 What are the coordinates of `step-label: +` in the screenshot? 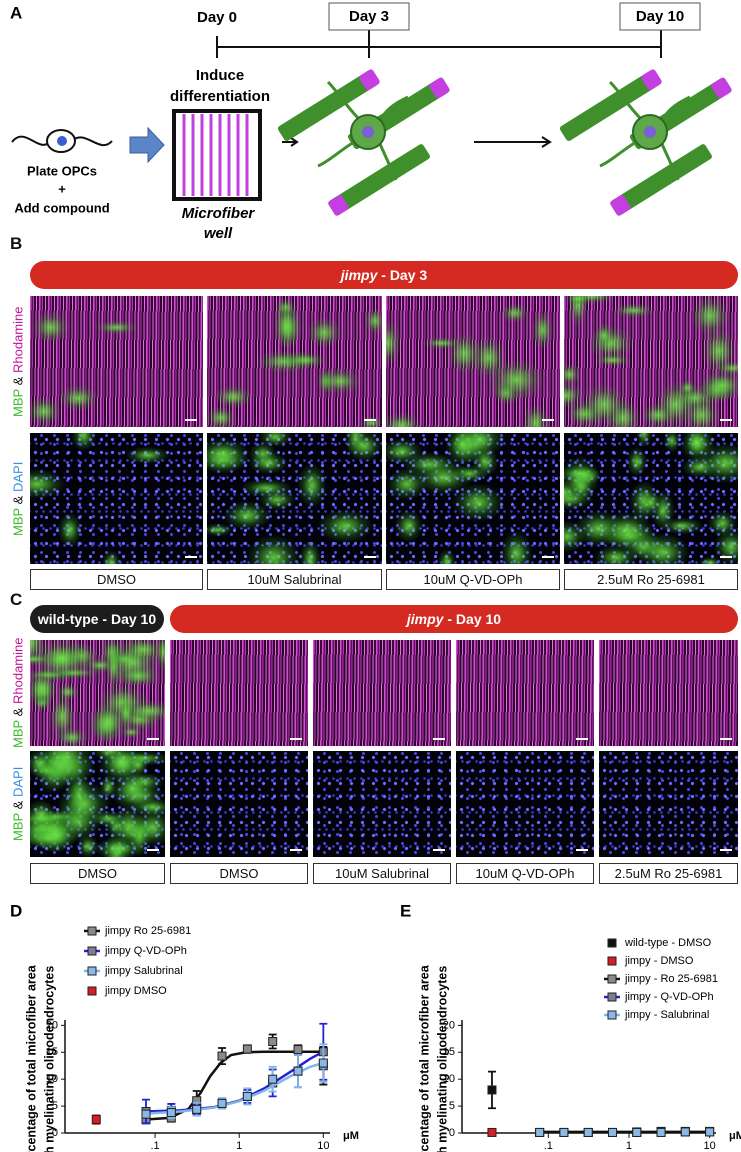 It's located at (62, 188).